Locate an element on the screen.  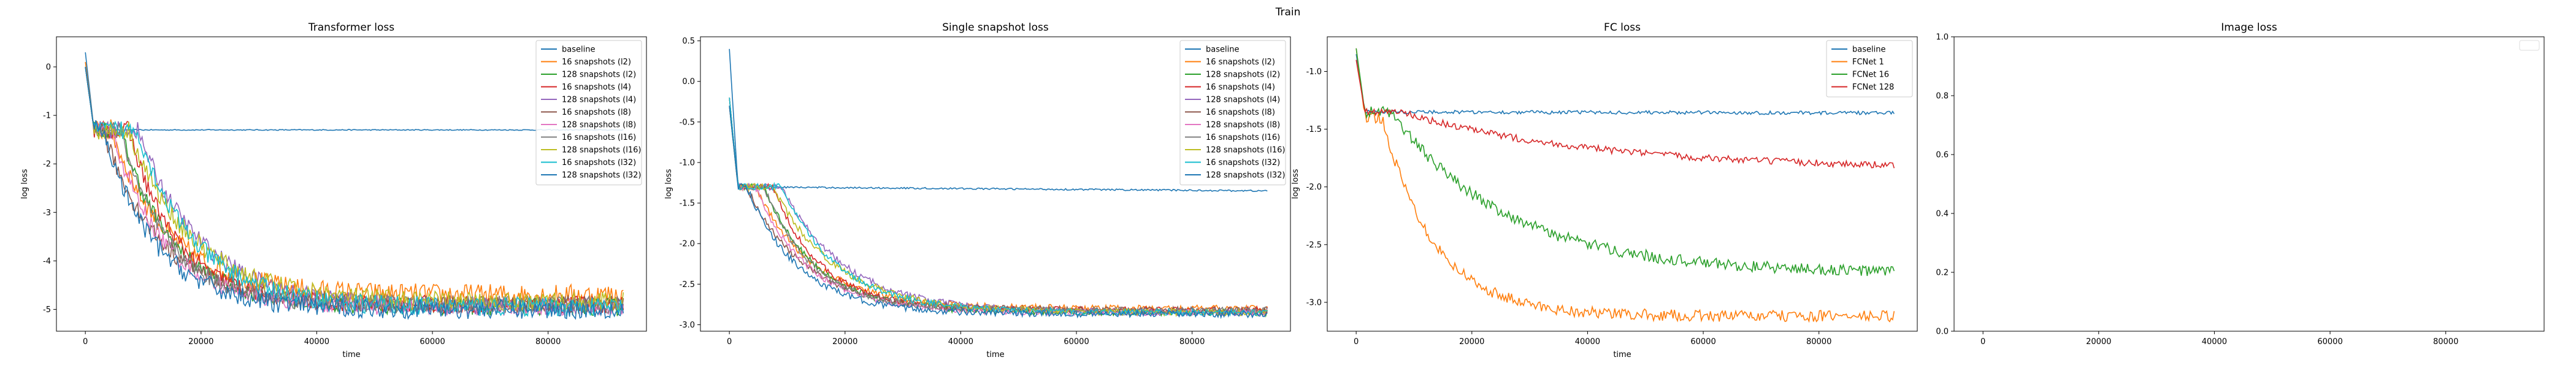
chart-title: Single snapshot loss is located at coordinates (995, 27).